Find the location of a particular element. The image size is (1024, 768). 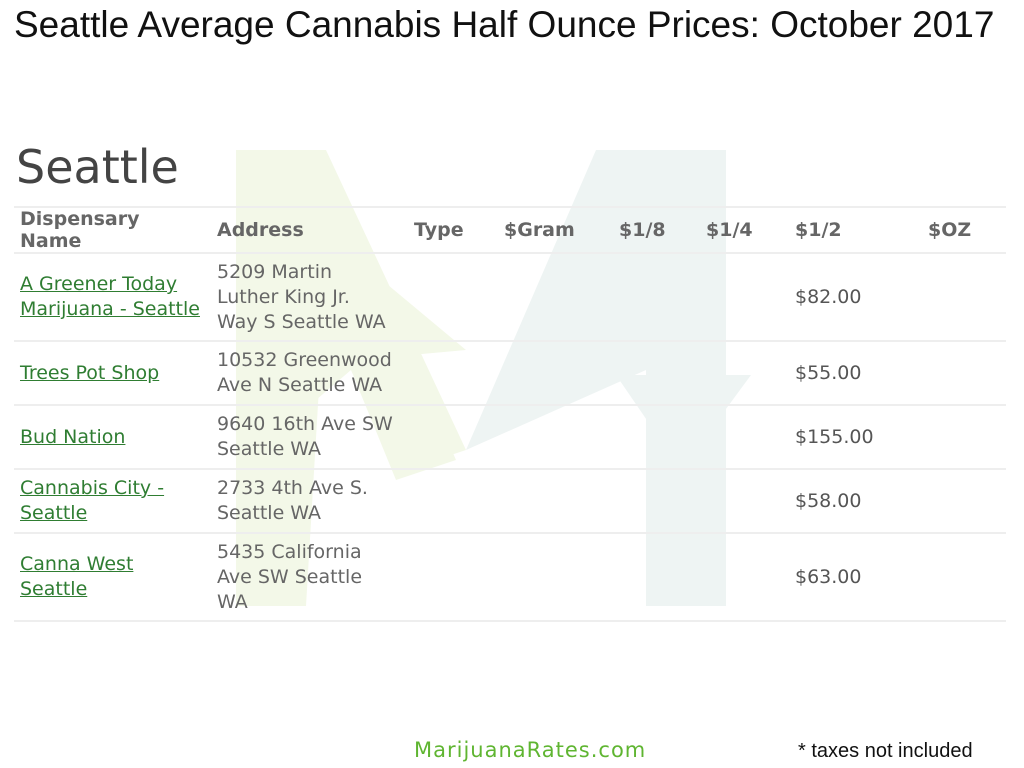

dispensary-link: A Greener Today Marijuana - Seattle is located at coordinates (110, 296).